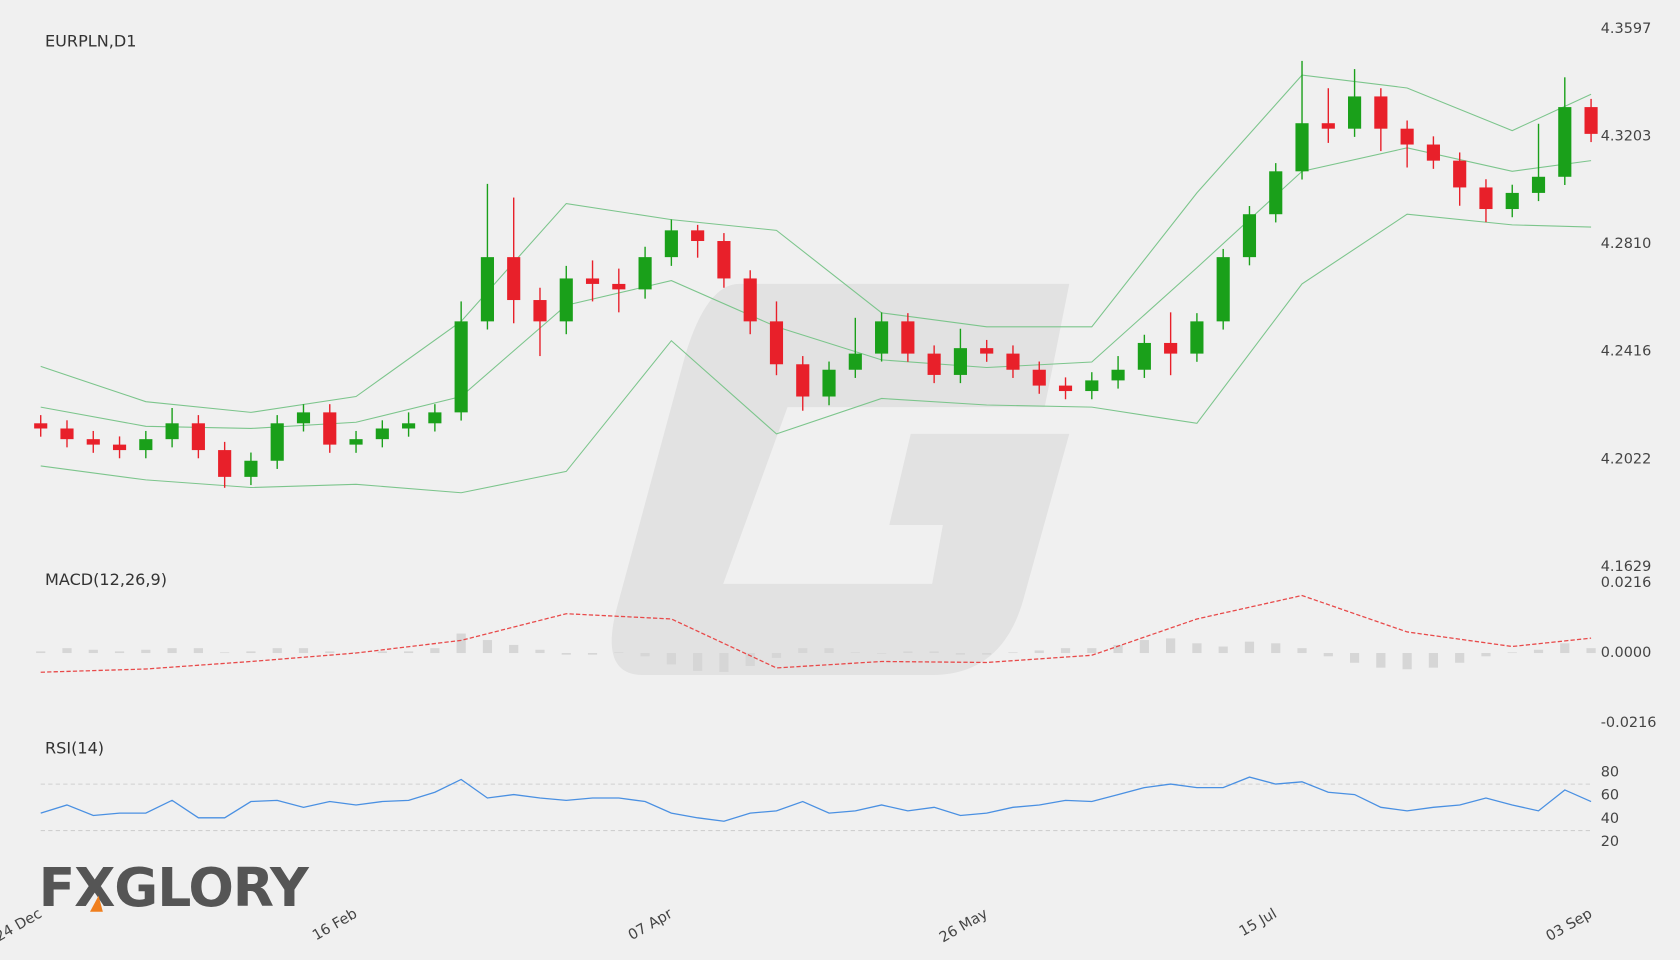 The width and height of the screenshot is (1680, 960). I want to click on y-tick-label: -0.0216, so click(1629, 723).